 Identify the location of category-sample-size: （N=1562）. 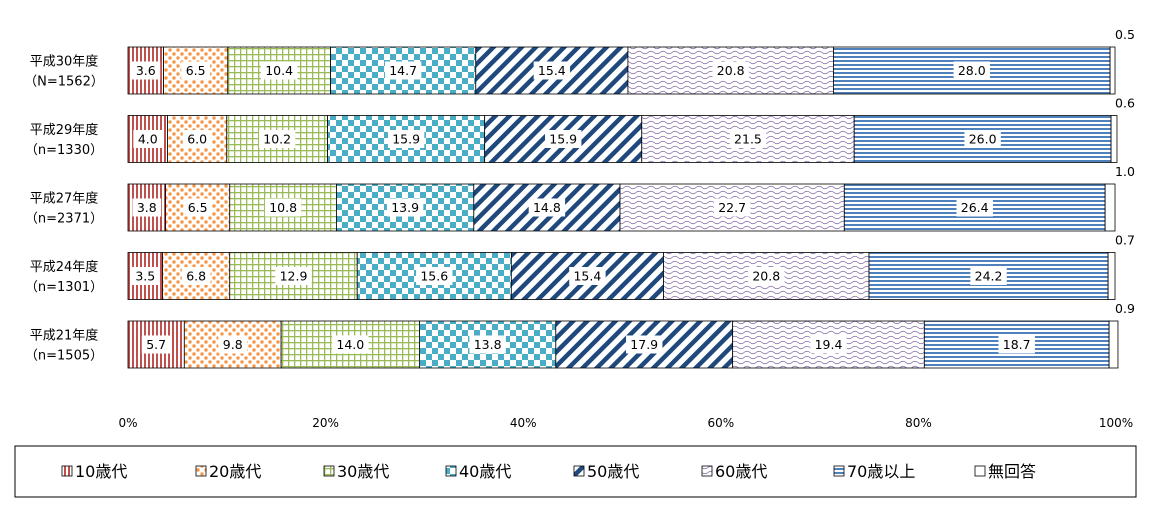
(64, 82).